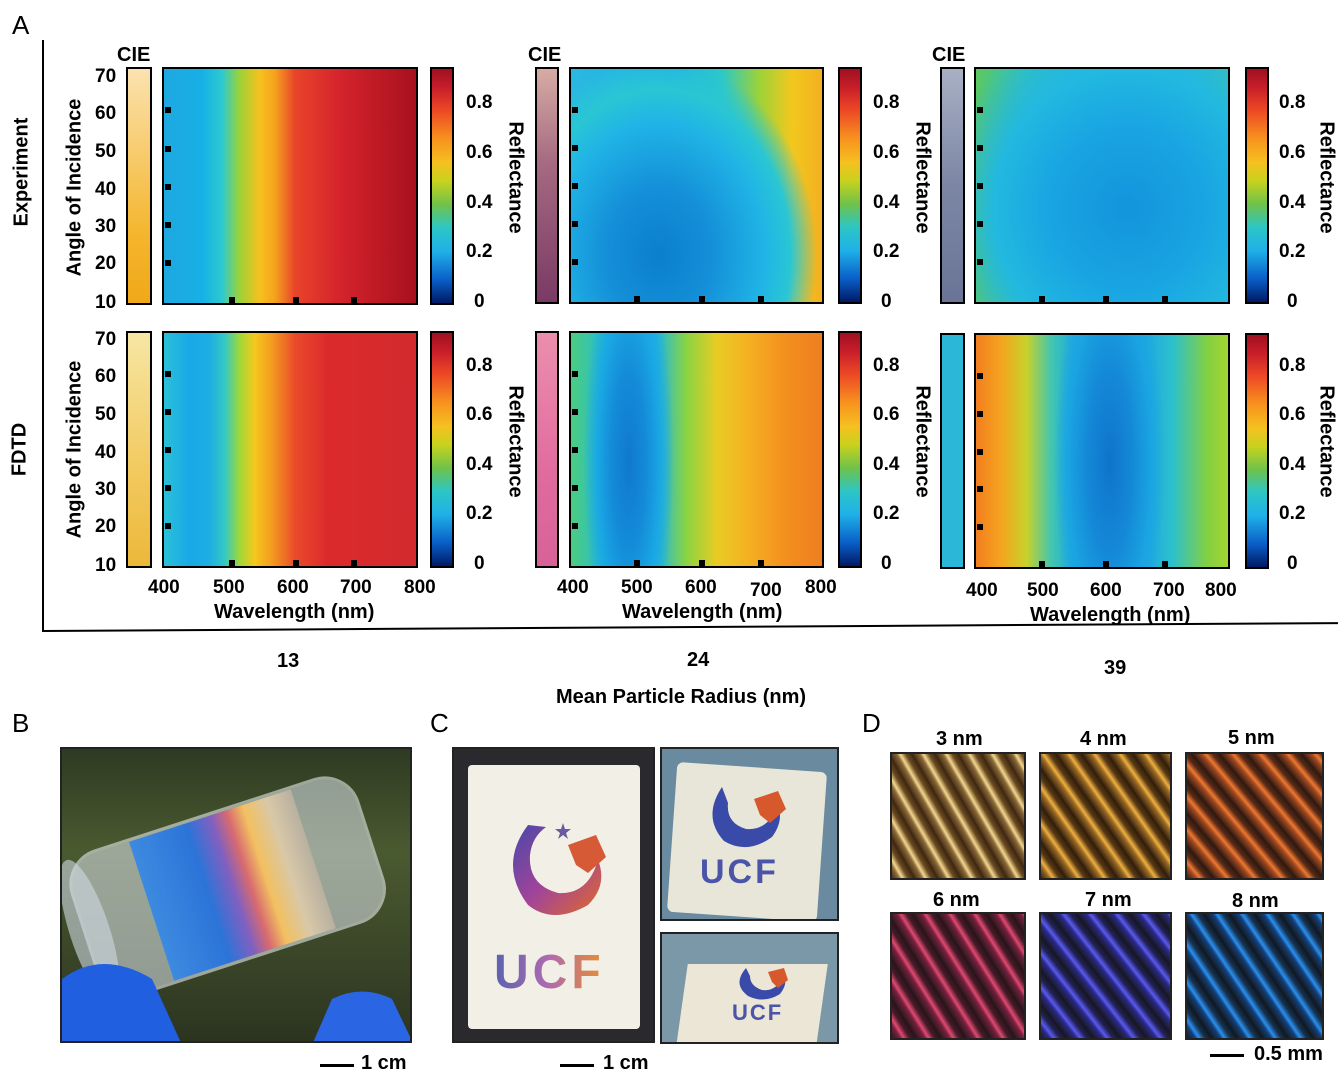 The width and height of the screenshot is (1341, 1075). Describe the element at coordinates (106, 526) in the screenshot. I see `y-tick: 20` at that location.